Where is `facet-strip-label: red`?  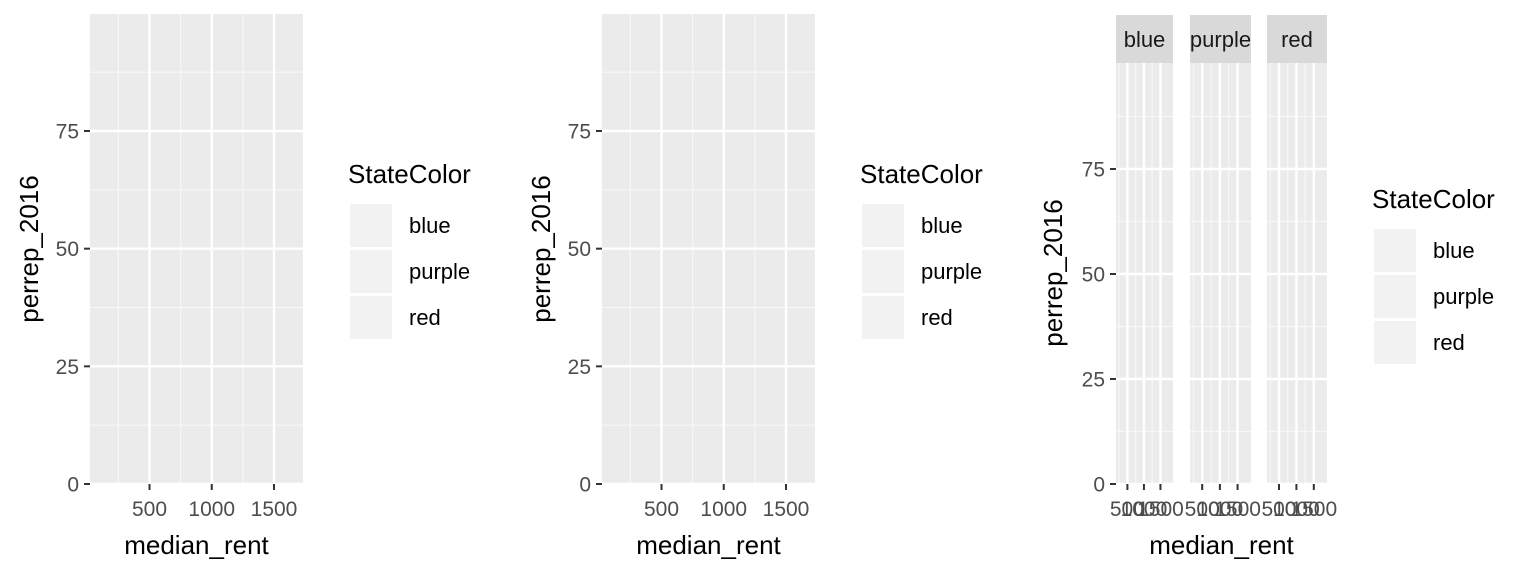
facet-strip-label: red is located at coordinates (1297, 39).